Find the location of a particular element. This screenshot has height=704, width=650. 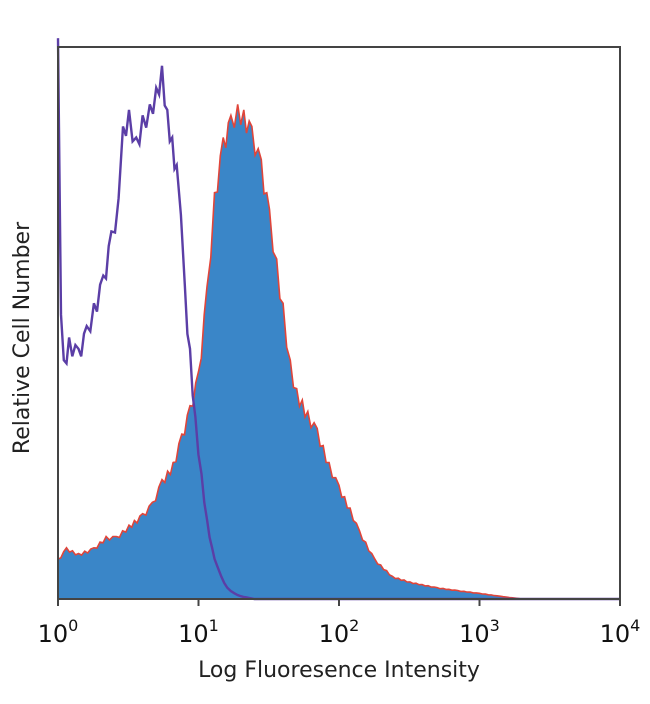

x-tick-label: 10³ is located at coordinates (479, 632).